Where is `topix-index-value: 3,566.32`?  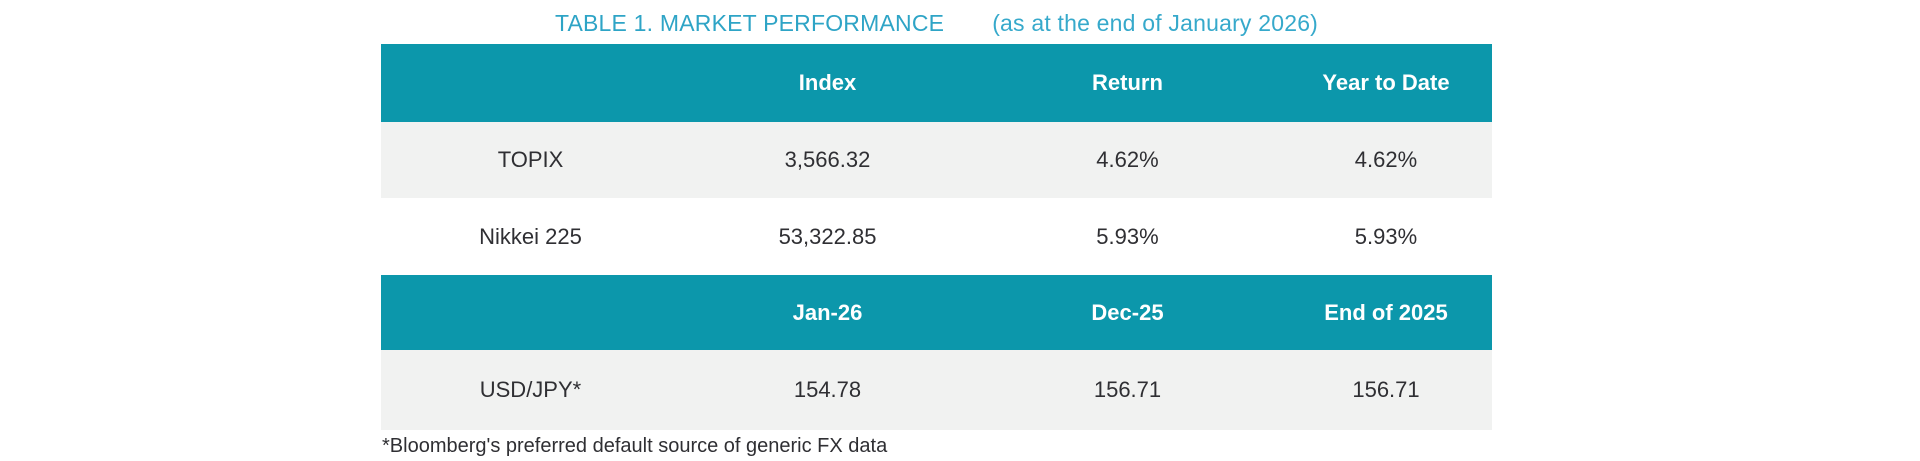
topix-index-value: 3,566.32 is located at coordinates (827, 159).